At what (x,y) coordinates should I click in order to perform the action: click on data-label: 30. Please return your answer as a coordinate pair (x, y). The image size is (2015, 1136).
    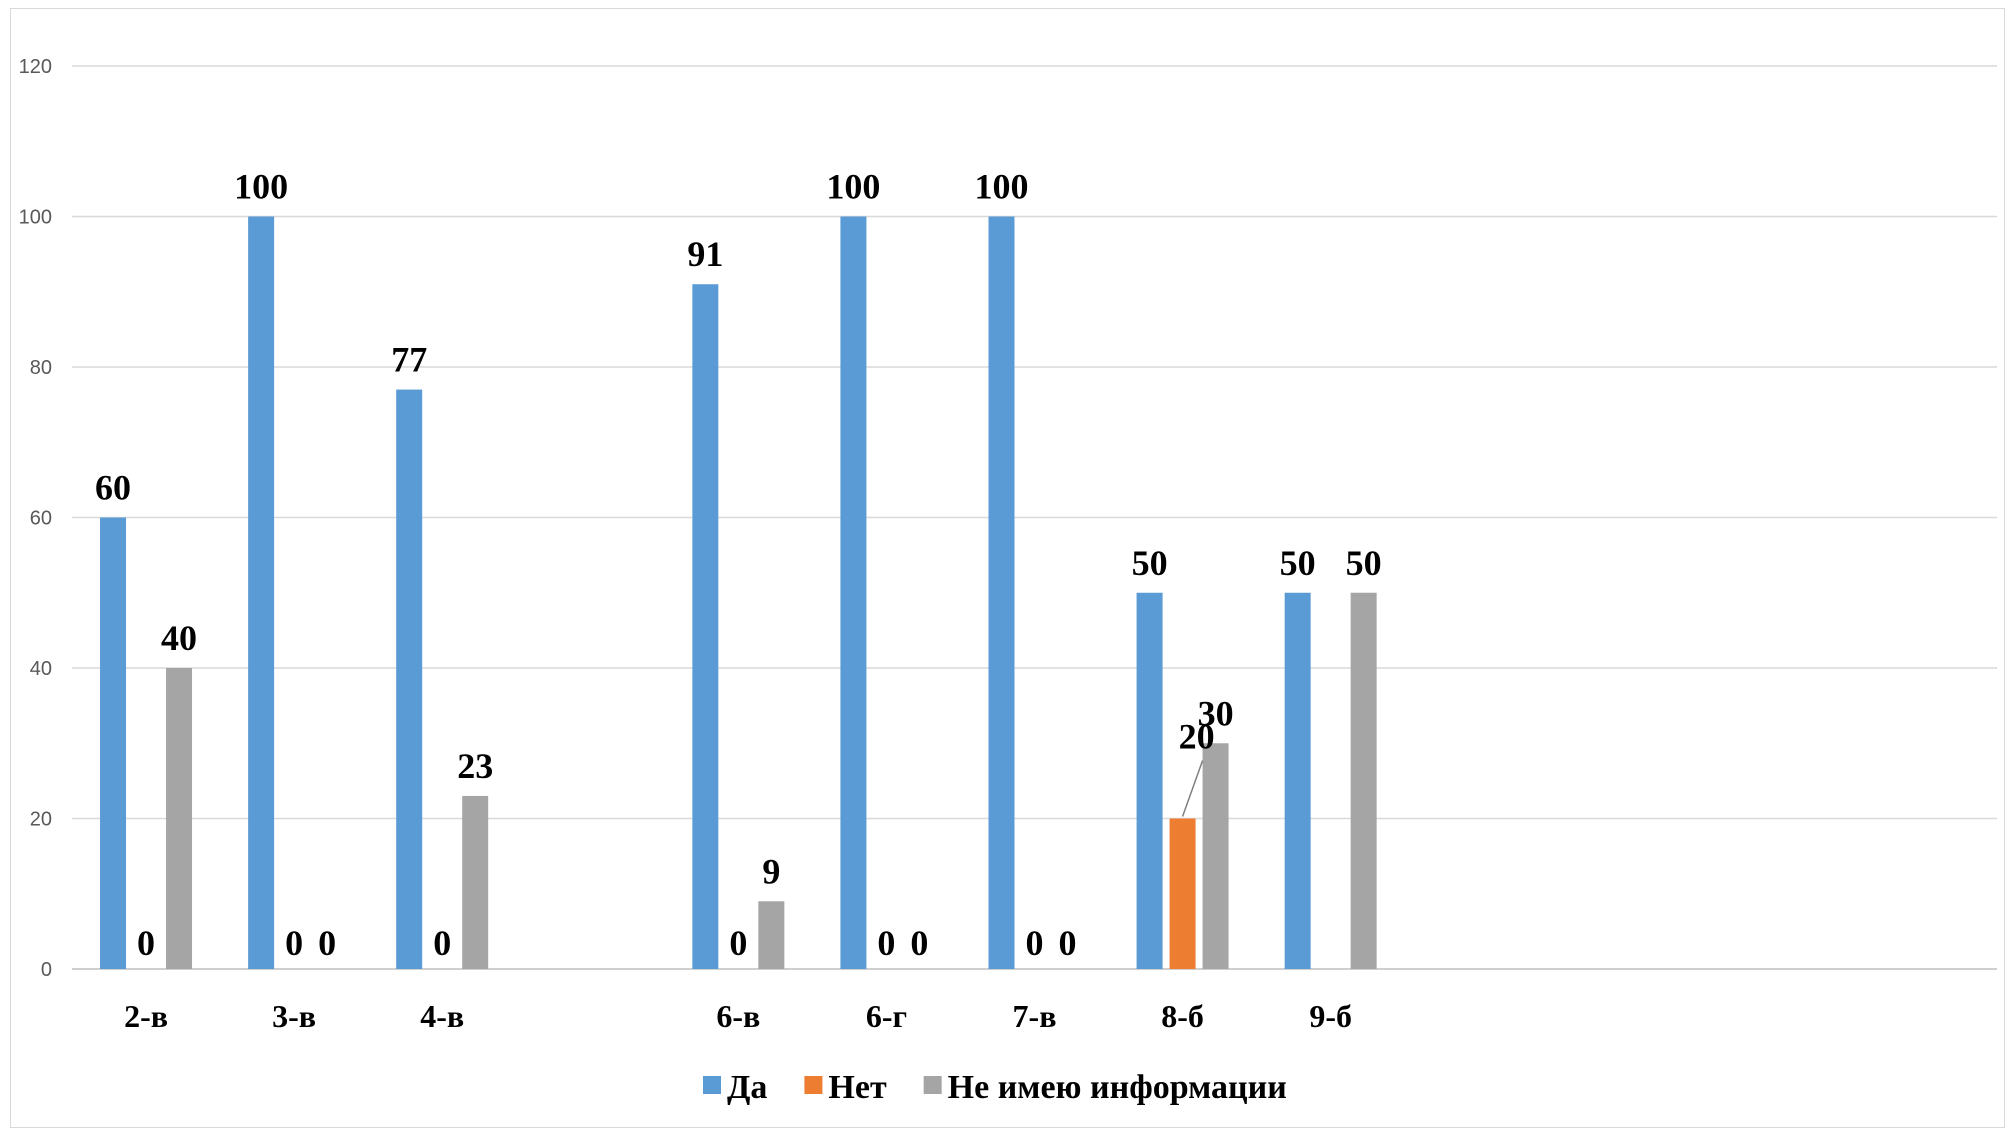
    Looking at the image, I should click on (1216, 713).